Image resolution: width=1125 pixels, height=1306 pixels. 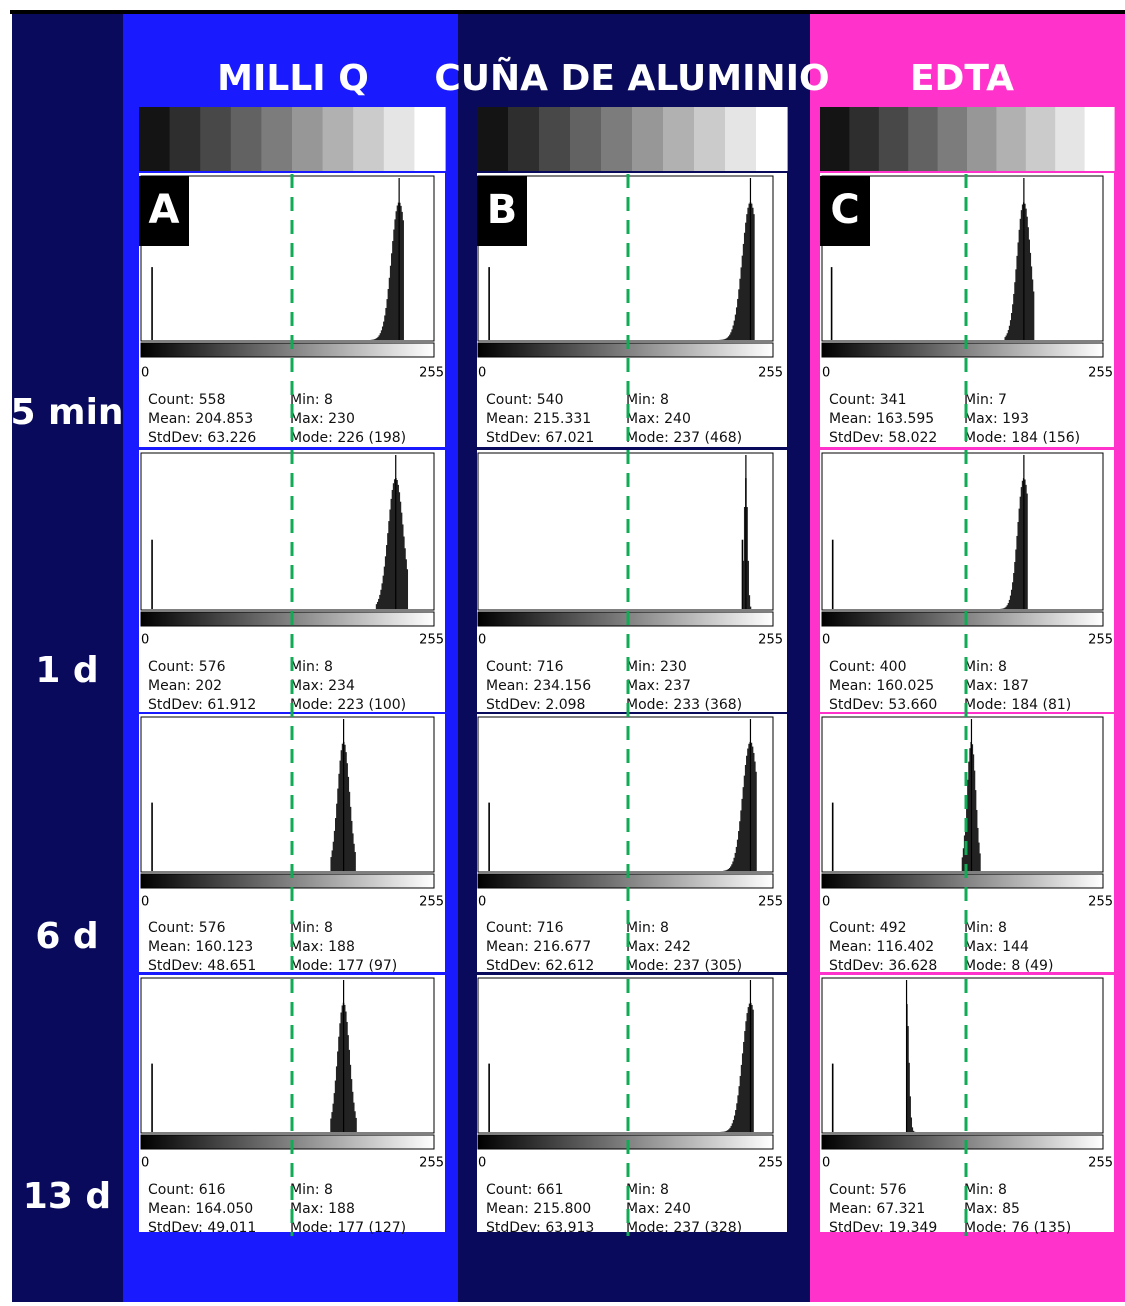 I want to click on stat-stddev-value: 19.349, so click(x=912, y=1228).